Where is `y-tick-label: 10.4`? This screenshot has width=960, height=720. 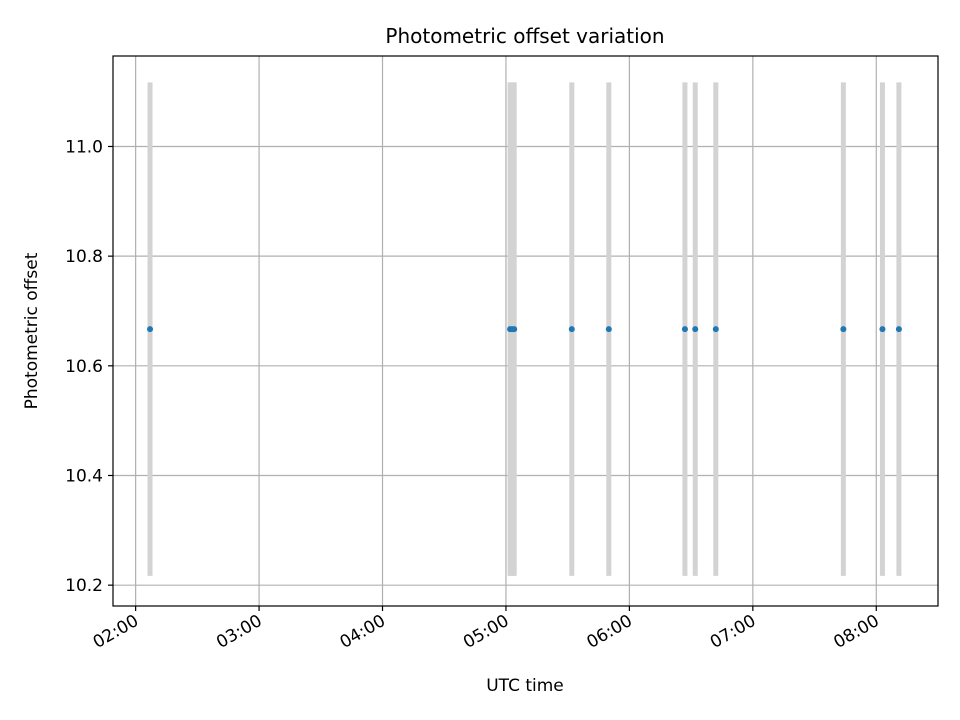 y-tick-label: 10.4 is located at coordinates (84, 476).